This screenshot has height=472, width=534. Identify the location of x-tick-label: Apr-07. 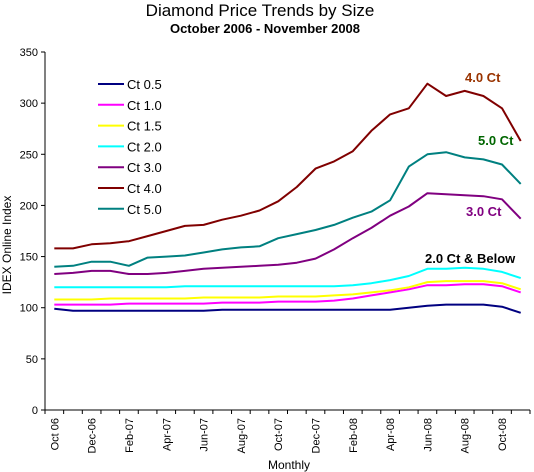
(167, 434).